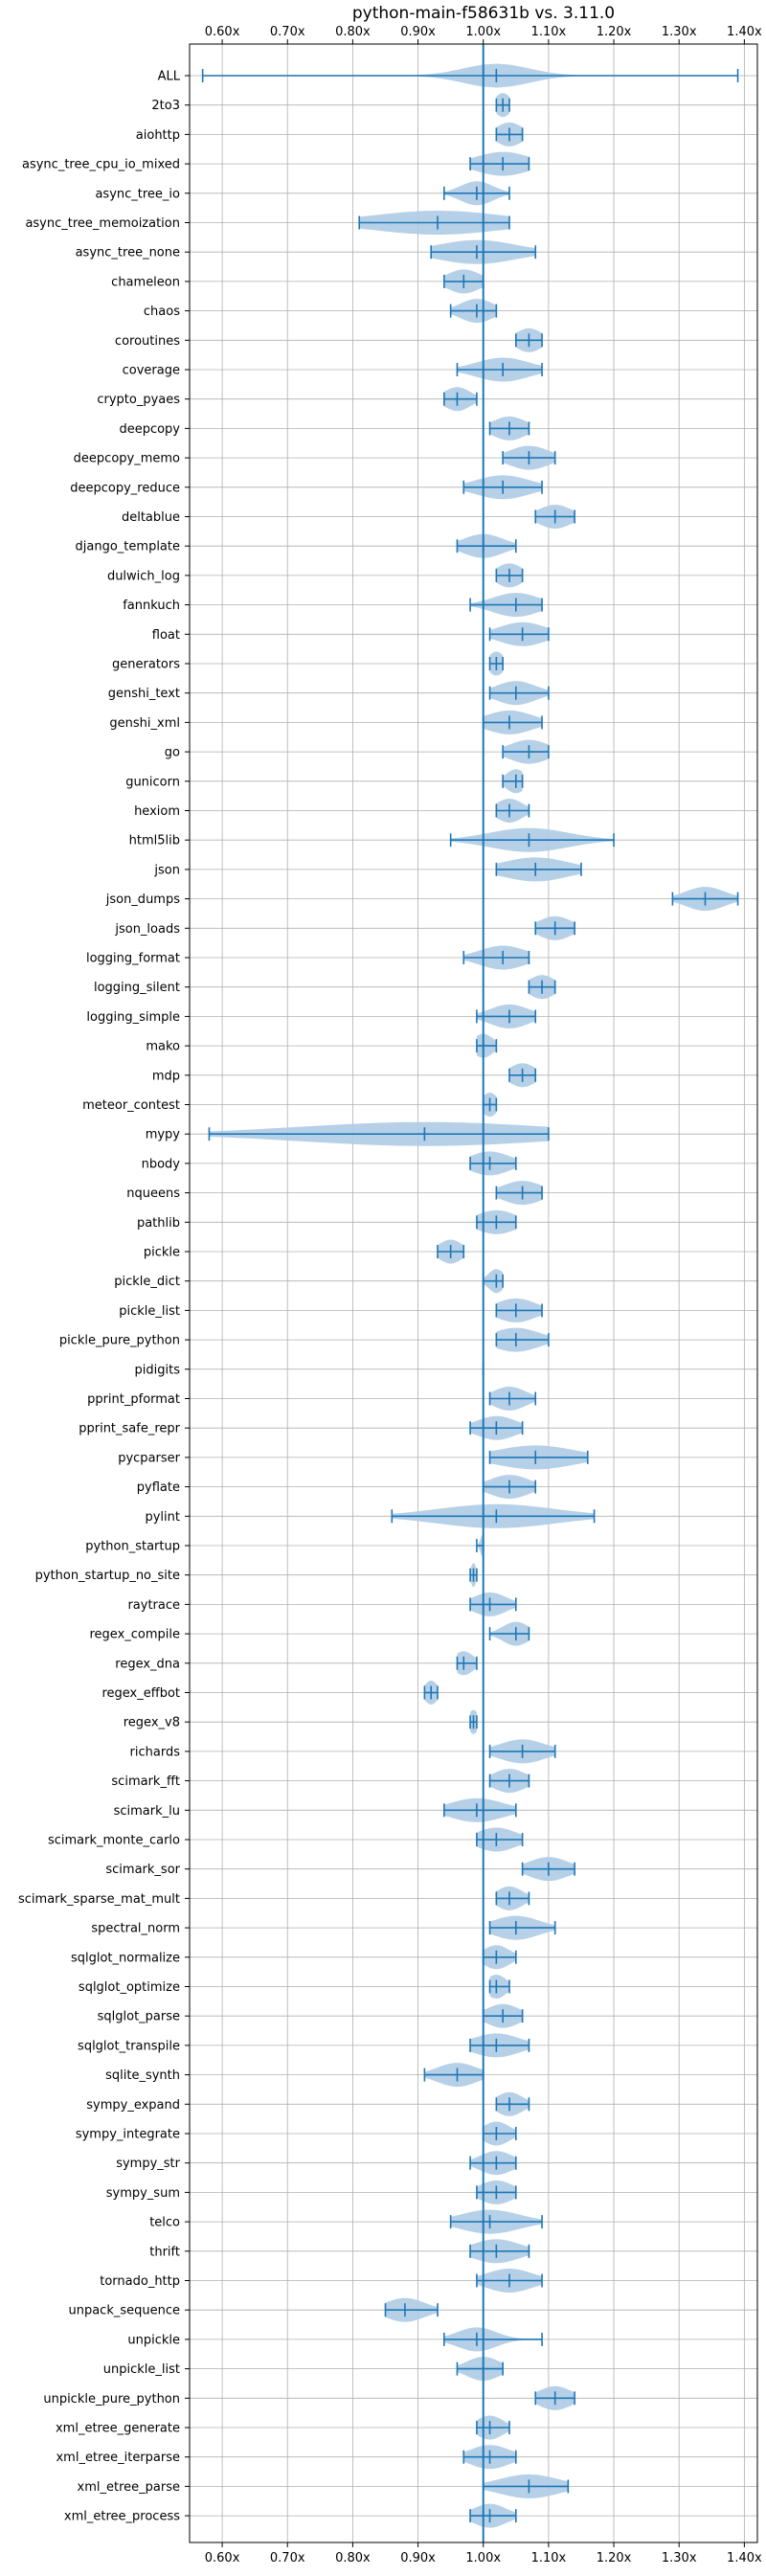  What do you see at coordinates (118, 2429) in the screenshot?
I see `category-label: xml_etree_generate` at bounding box center [118, 2429].